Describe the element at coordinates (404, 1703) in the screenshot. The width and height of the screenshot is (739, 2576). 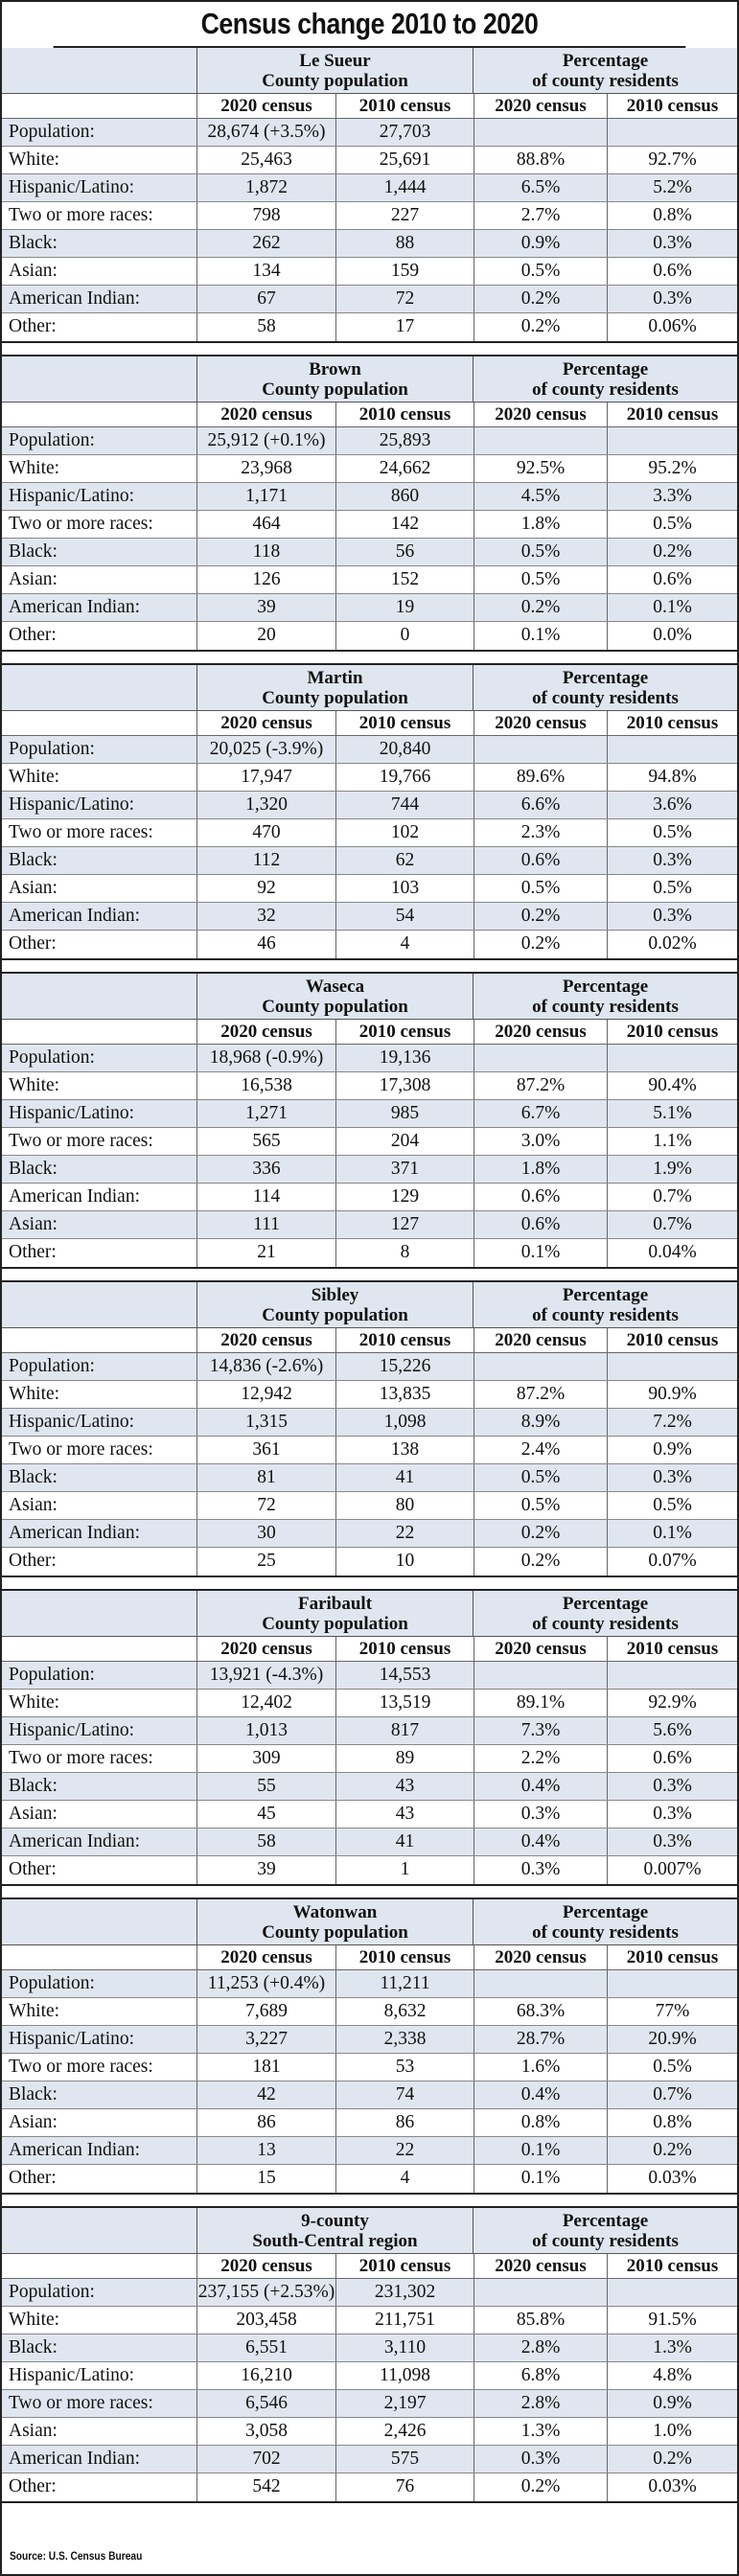
I see `cell-2010-count: 13,519` at that location.